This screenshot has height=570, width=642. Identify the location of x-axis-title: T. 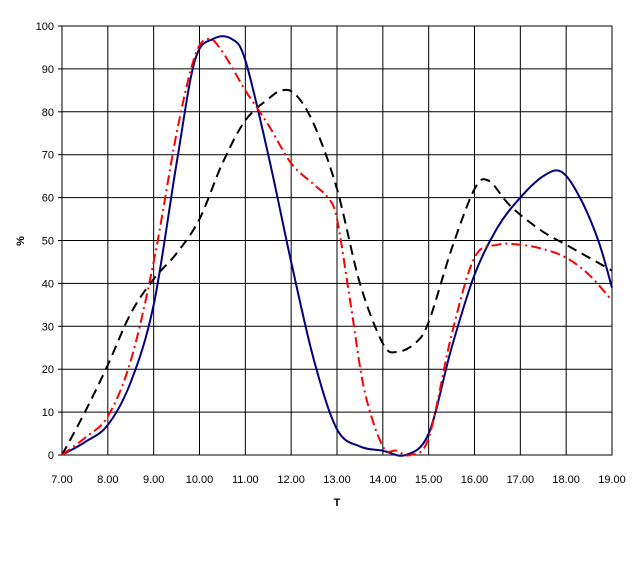
(337, 503).